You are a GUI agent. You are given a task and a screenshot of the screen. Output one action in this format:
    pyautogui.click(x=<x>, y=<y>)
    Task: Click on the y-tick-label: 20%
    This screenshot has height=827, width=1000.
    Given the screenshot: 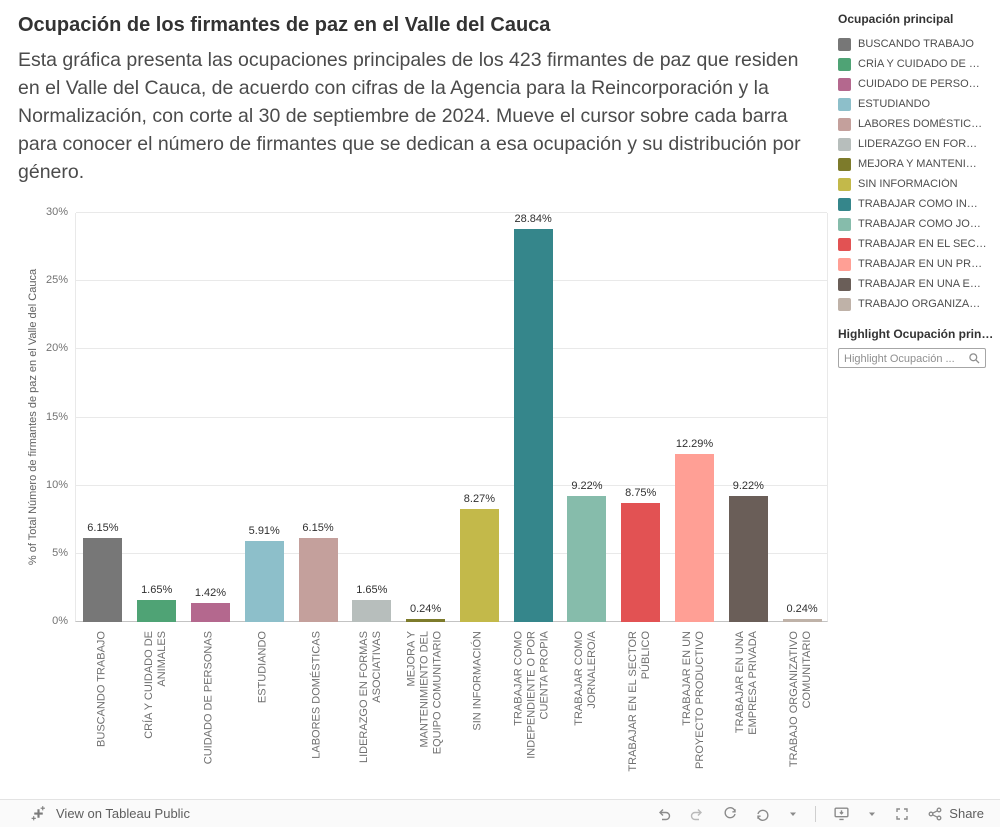 What is the action you would take?
    pyautogui.click(x=56, y=348)
    